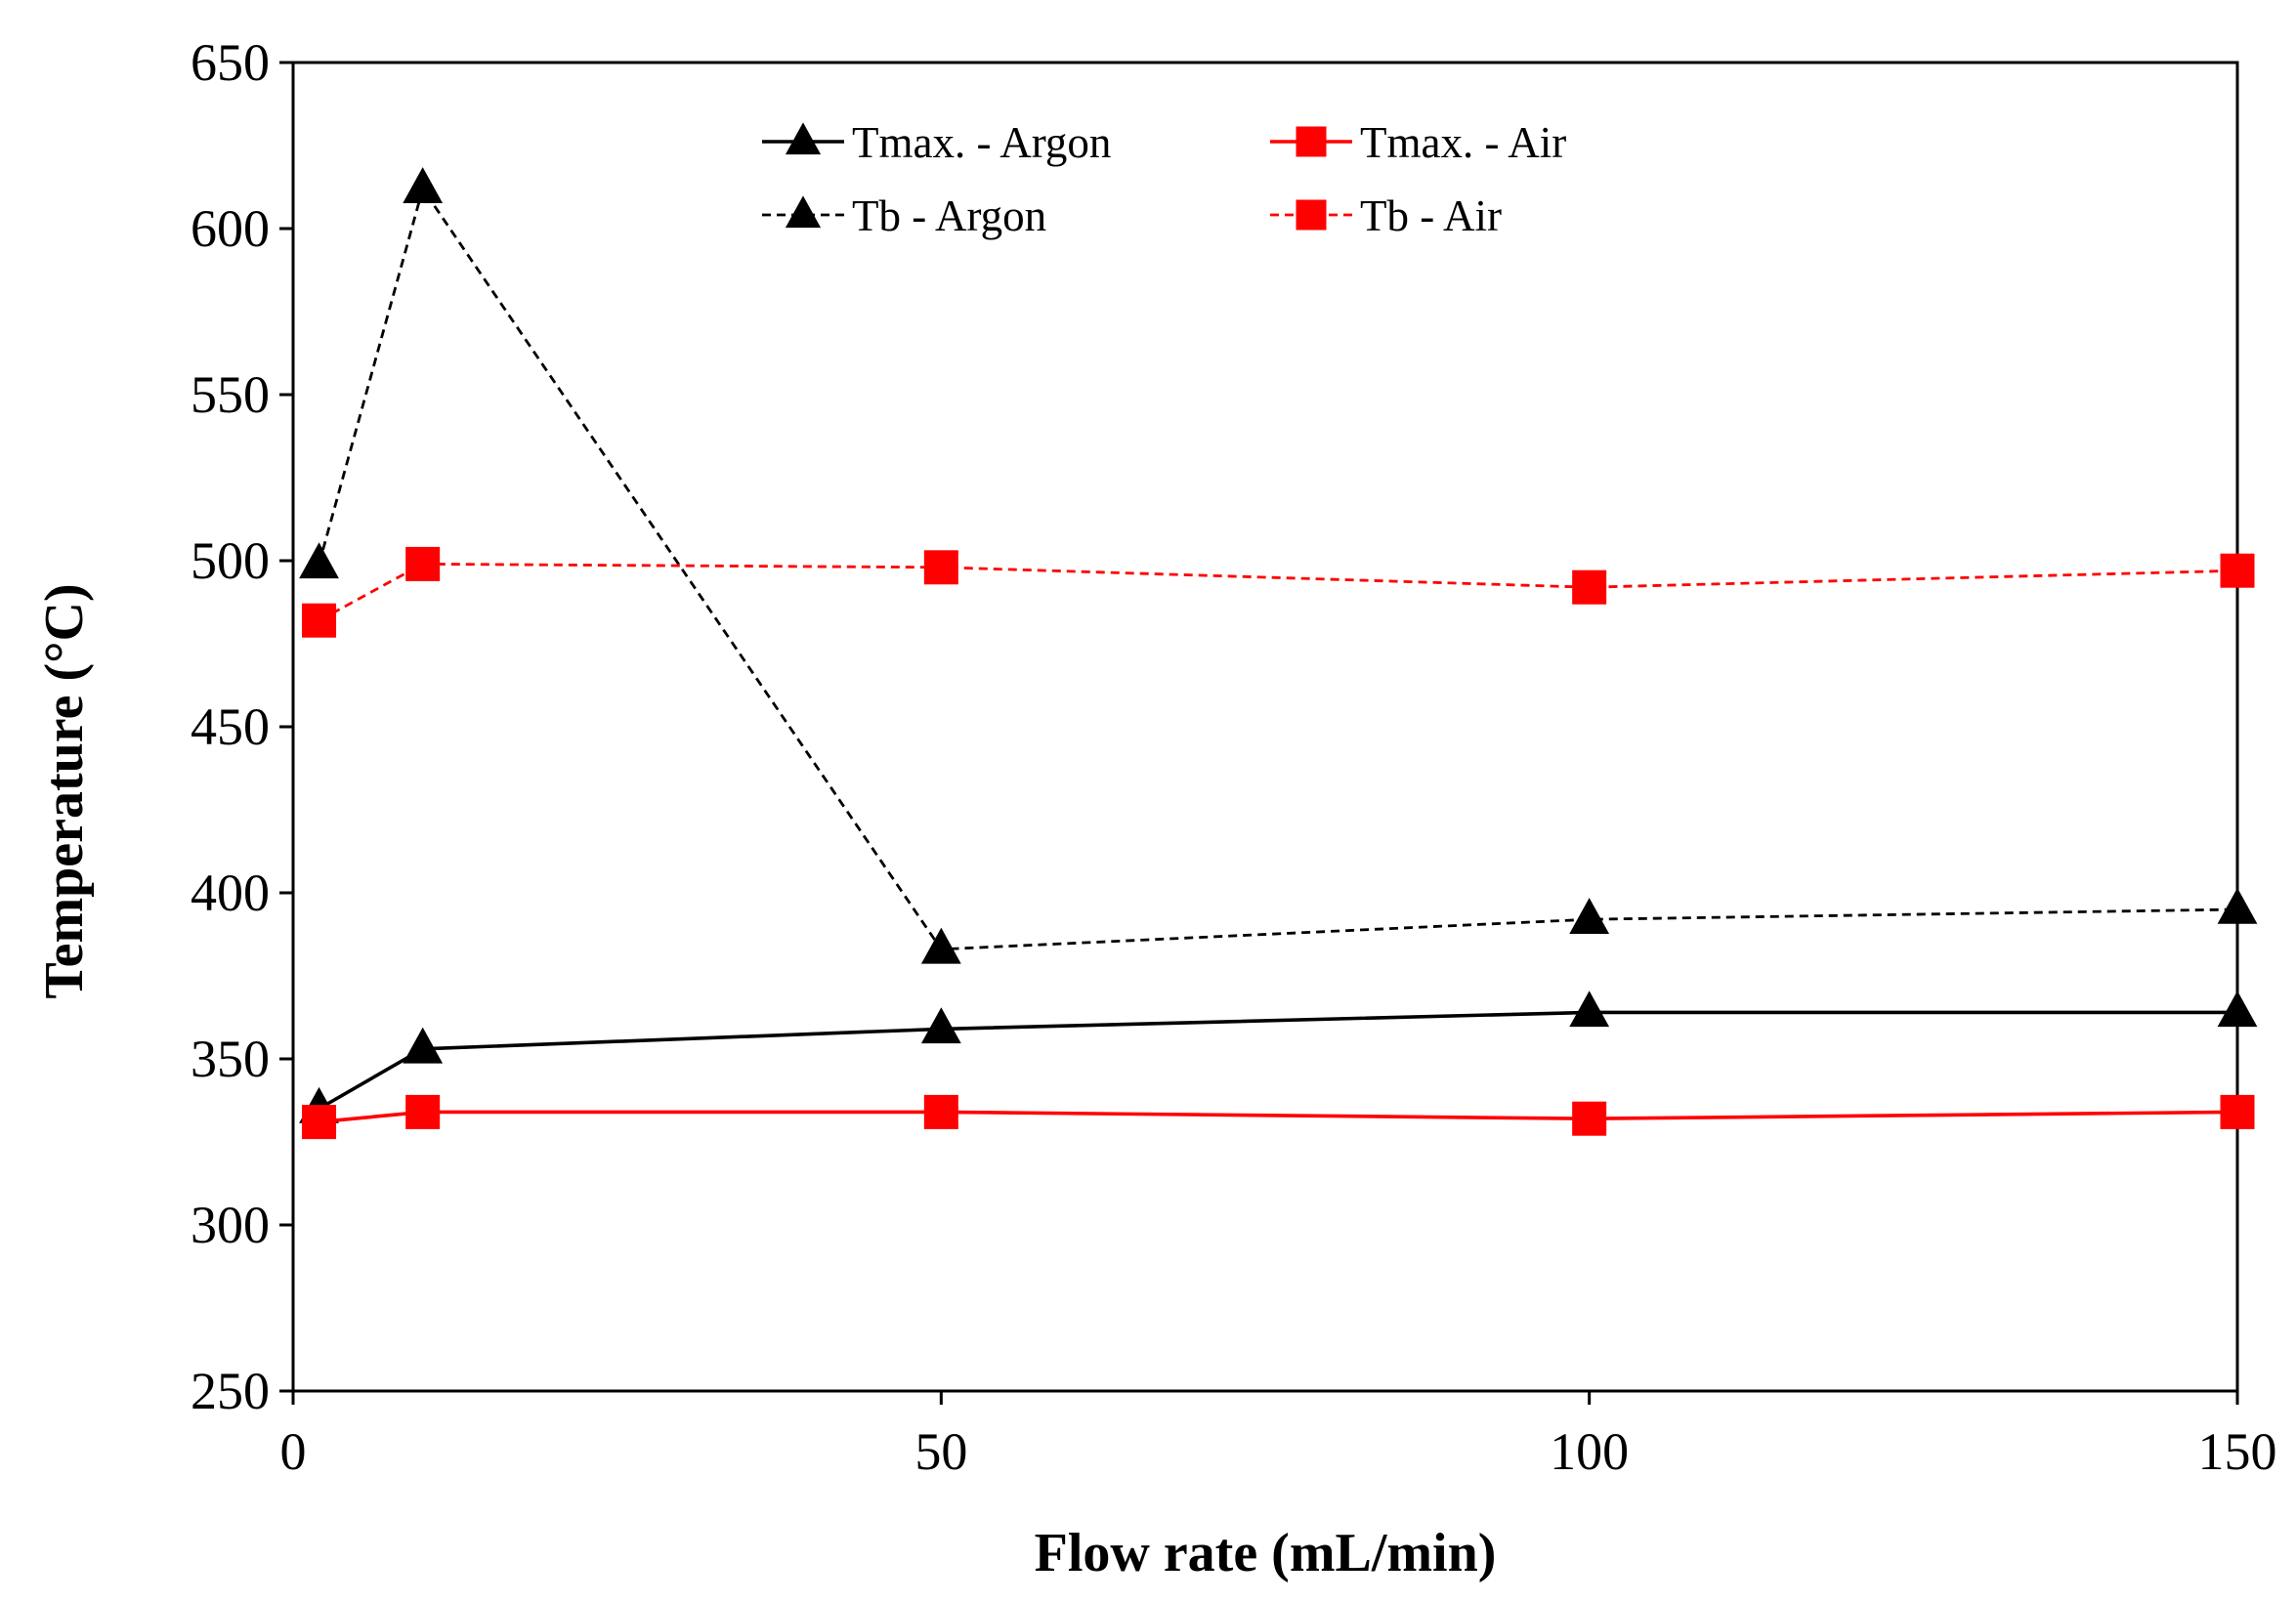 The width and height of the screenshot is (2296, 1602). What do you see at coordinates (1589, 1451) in the screenshot?
I see `x-tick-label: 100` at bounding box center [1589, 1451].